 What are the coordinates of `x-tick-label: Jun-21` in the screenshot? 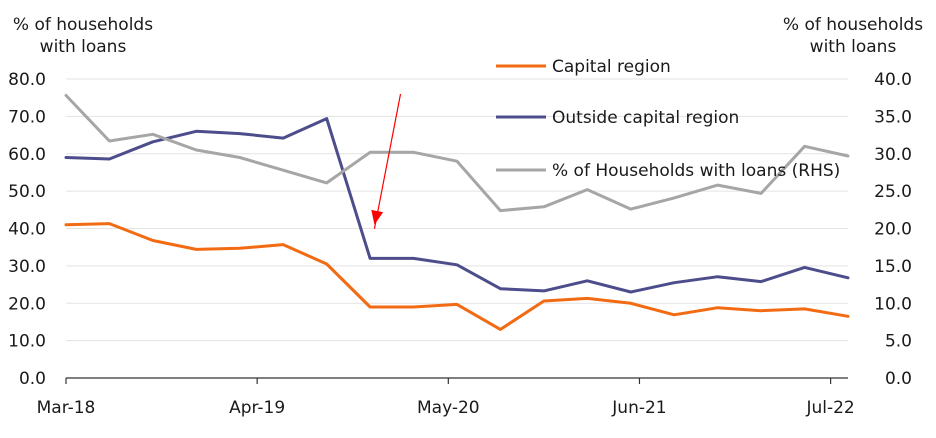 It's located at (638, 408).